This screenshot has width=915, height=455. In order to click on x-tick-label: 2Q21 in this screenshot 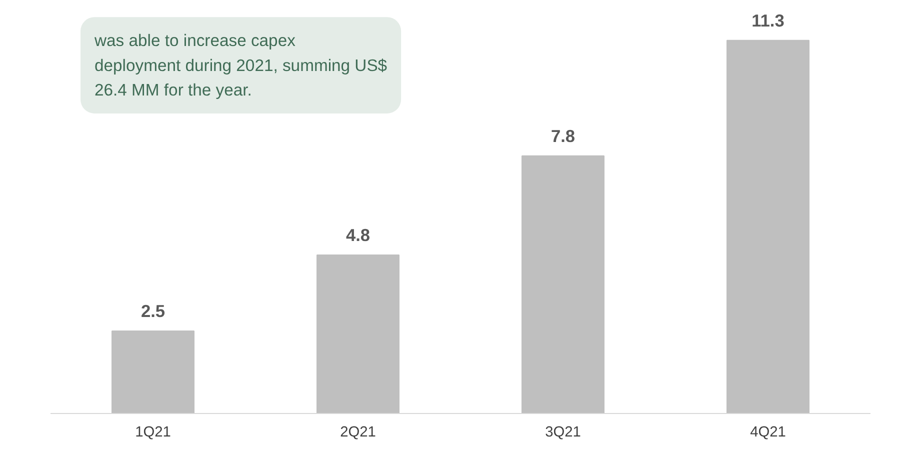, I will do `click(358, 432)`.